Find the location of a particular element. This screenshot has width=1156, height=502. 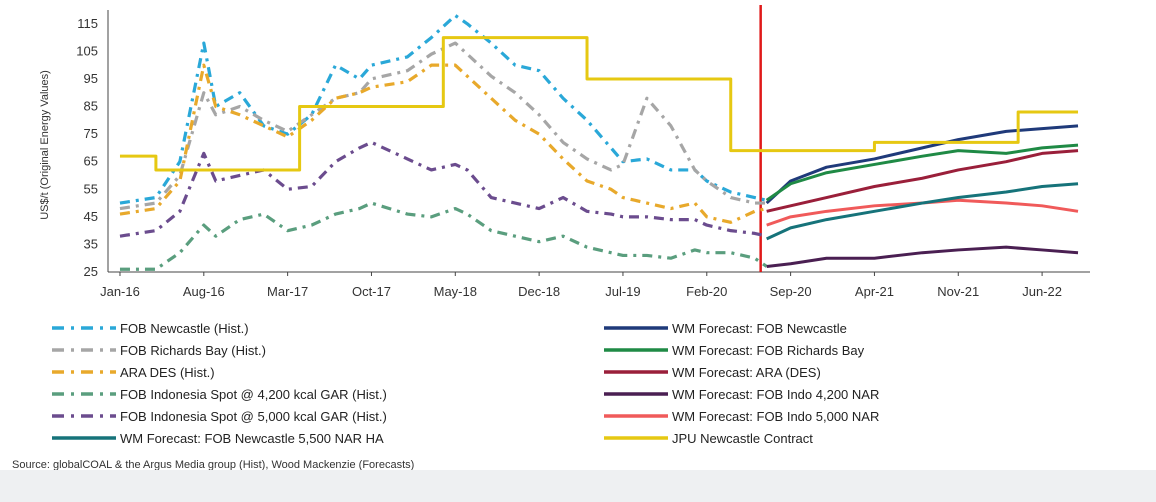

x-tick-label: Jan-16 is located at coordinates (120, 291).